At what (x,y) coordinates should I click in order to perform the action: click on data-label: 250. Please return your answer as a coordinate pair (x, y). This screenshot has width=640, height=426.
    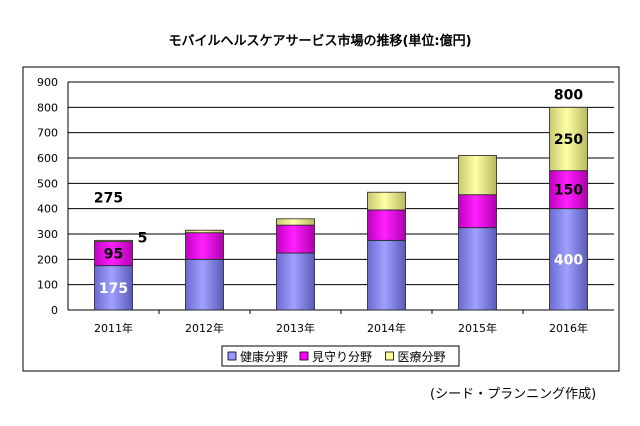
    Looking at the image, I should click on (568, 140).